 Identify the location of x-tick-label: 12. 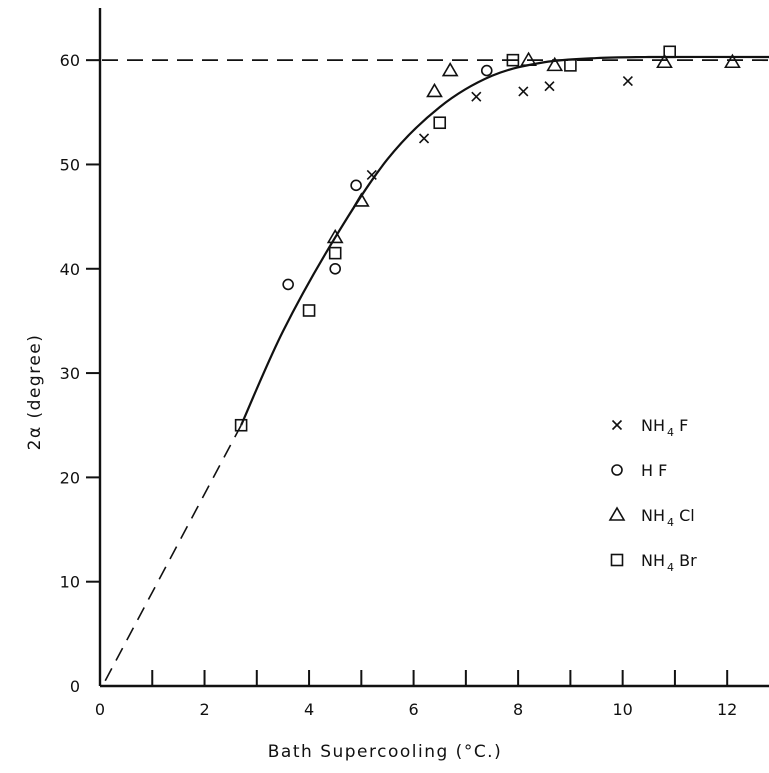
(727, 709).